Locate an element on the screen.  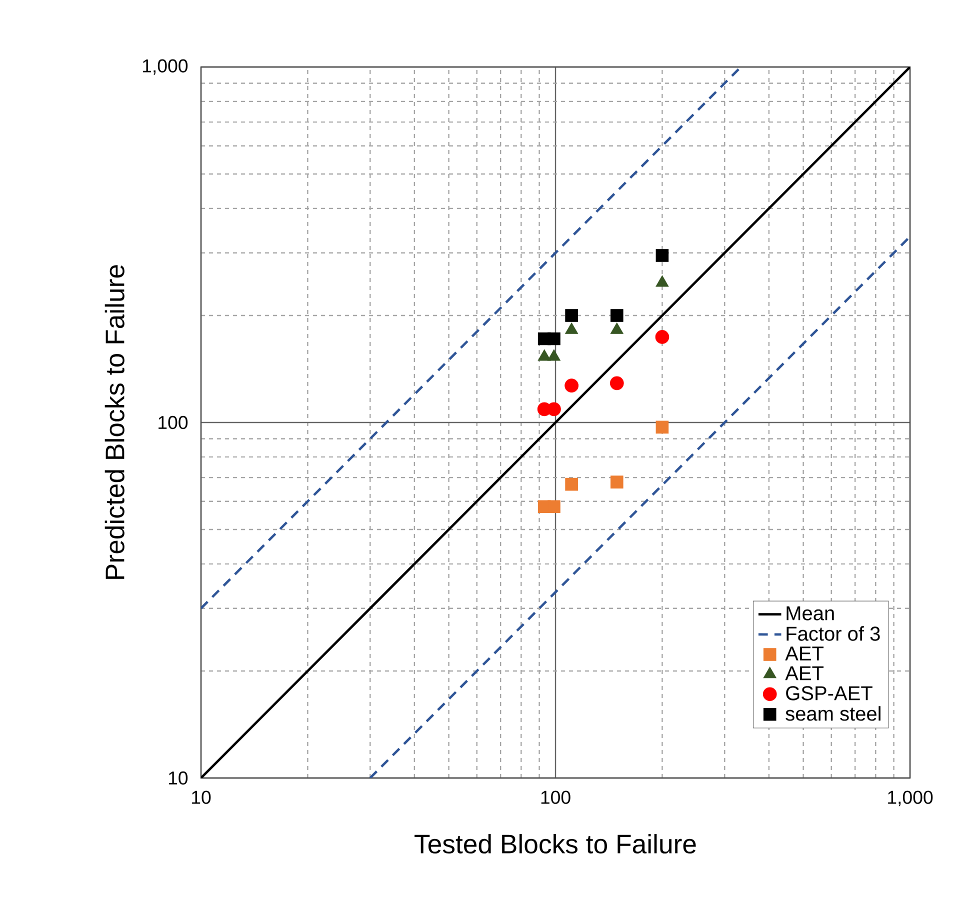
y-axis-title: Predicted Blocks to Failure is located at coordinates (114, 422).